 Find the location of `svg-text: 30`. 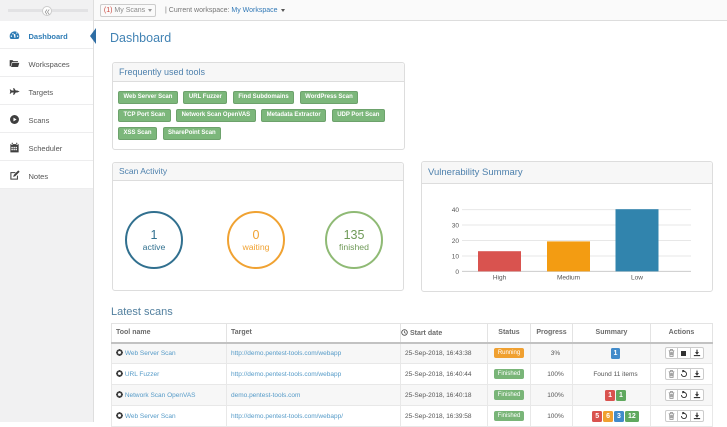

svg-text: 30 is located at coordinates (456, 226).